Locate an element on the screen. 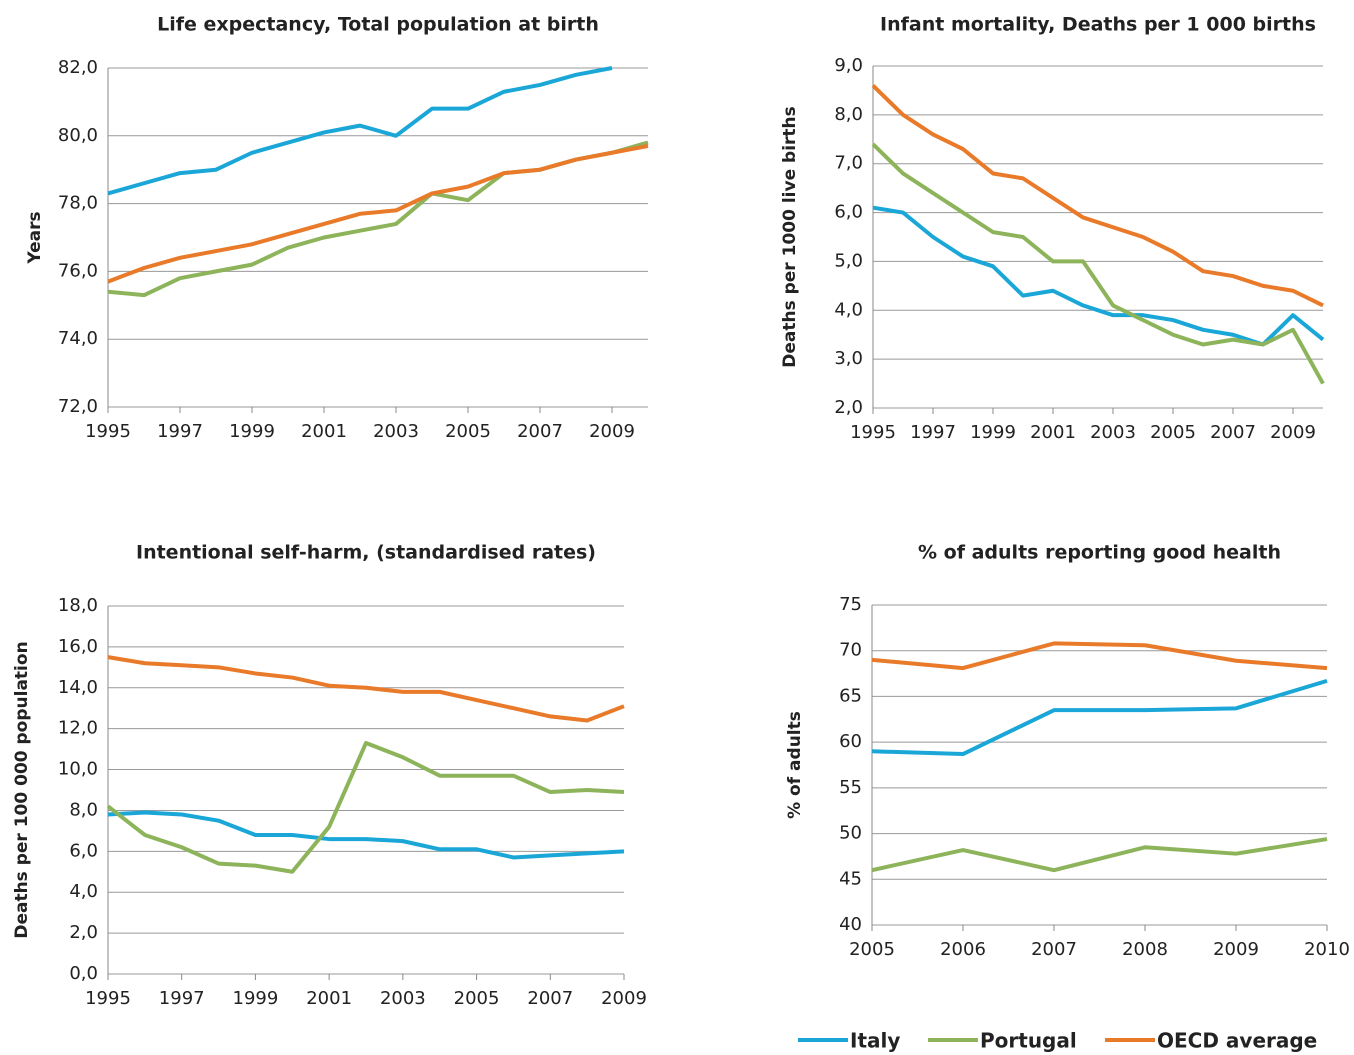 The height and width of the screenshot is (1055, 1354). y-tick-label: 12,0 is located at coordinates (78, 728).